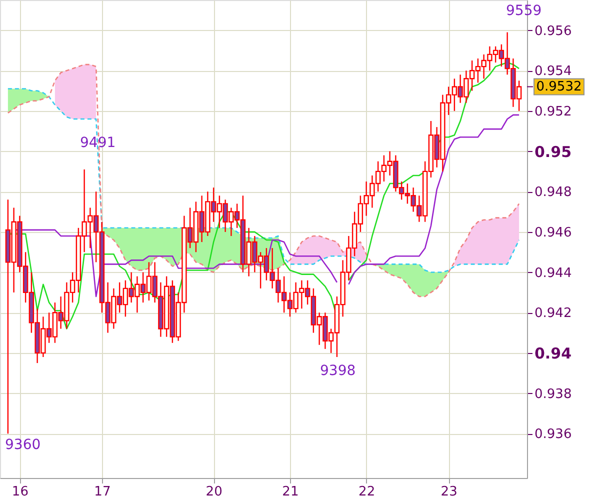 This screenshot has width=600, height=497. I want to click on annotation: 9491, so click(98, 143).